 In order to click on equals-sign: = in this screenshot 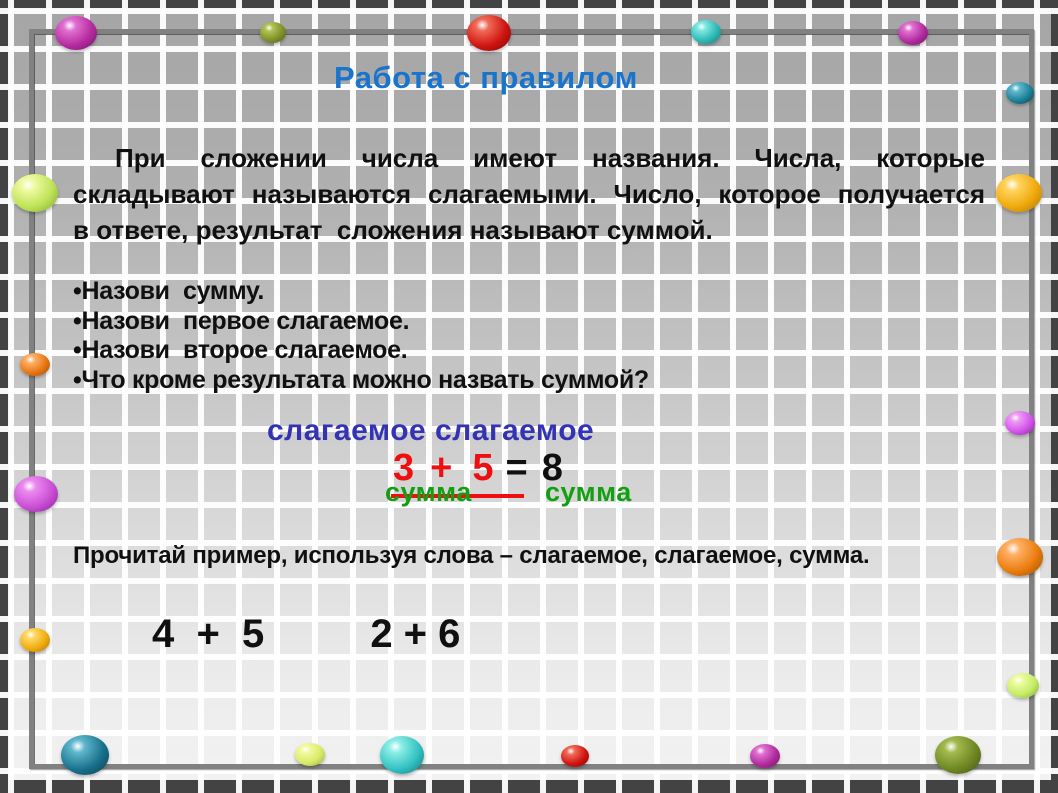, I will do `click(516, 468)`.